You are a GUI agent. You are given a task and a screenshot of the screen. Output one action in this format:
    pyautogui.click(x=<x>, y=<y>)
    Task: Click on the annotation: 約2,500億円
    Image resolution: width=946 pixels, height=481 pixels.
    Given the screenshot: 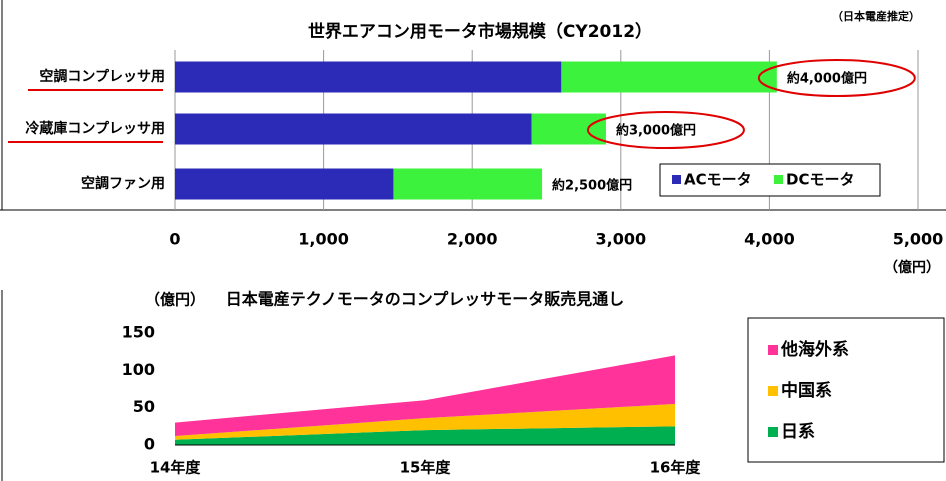 What is the action you would take?
    pyautogui.click(x=592, y=186)
    